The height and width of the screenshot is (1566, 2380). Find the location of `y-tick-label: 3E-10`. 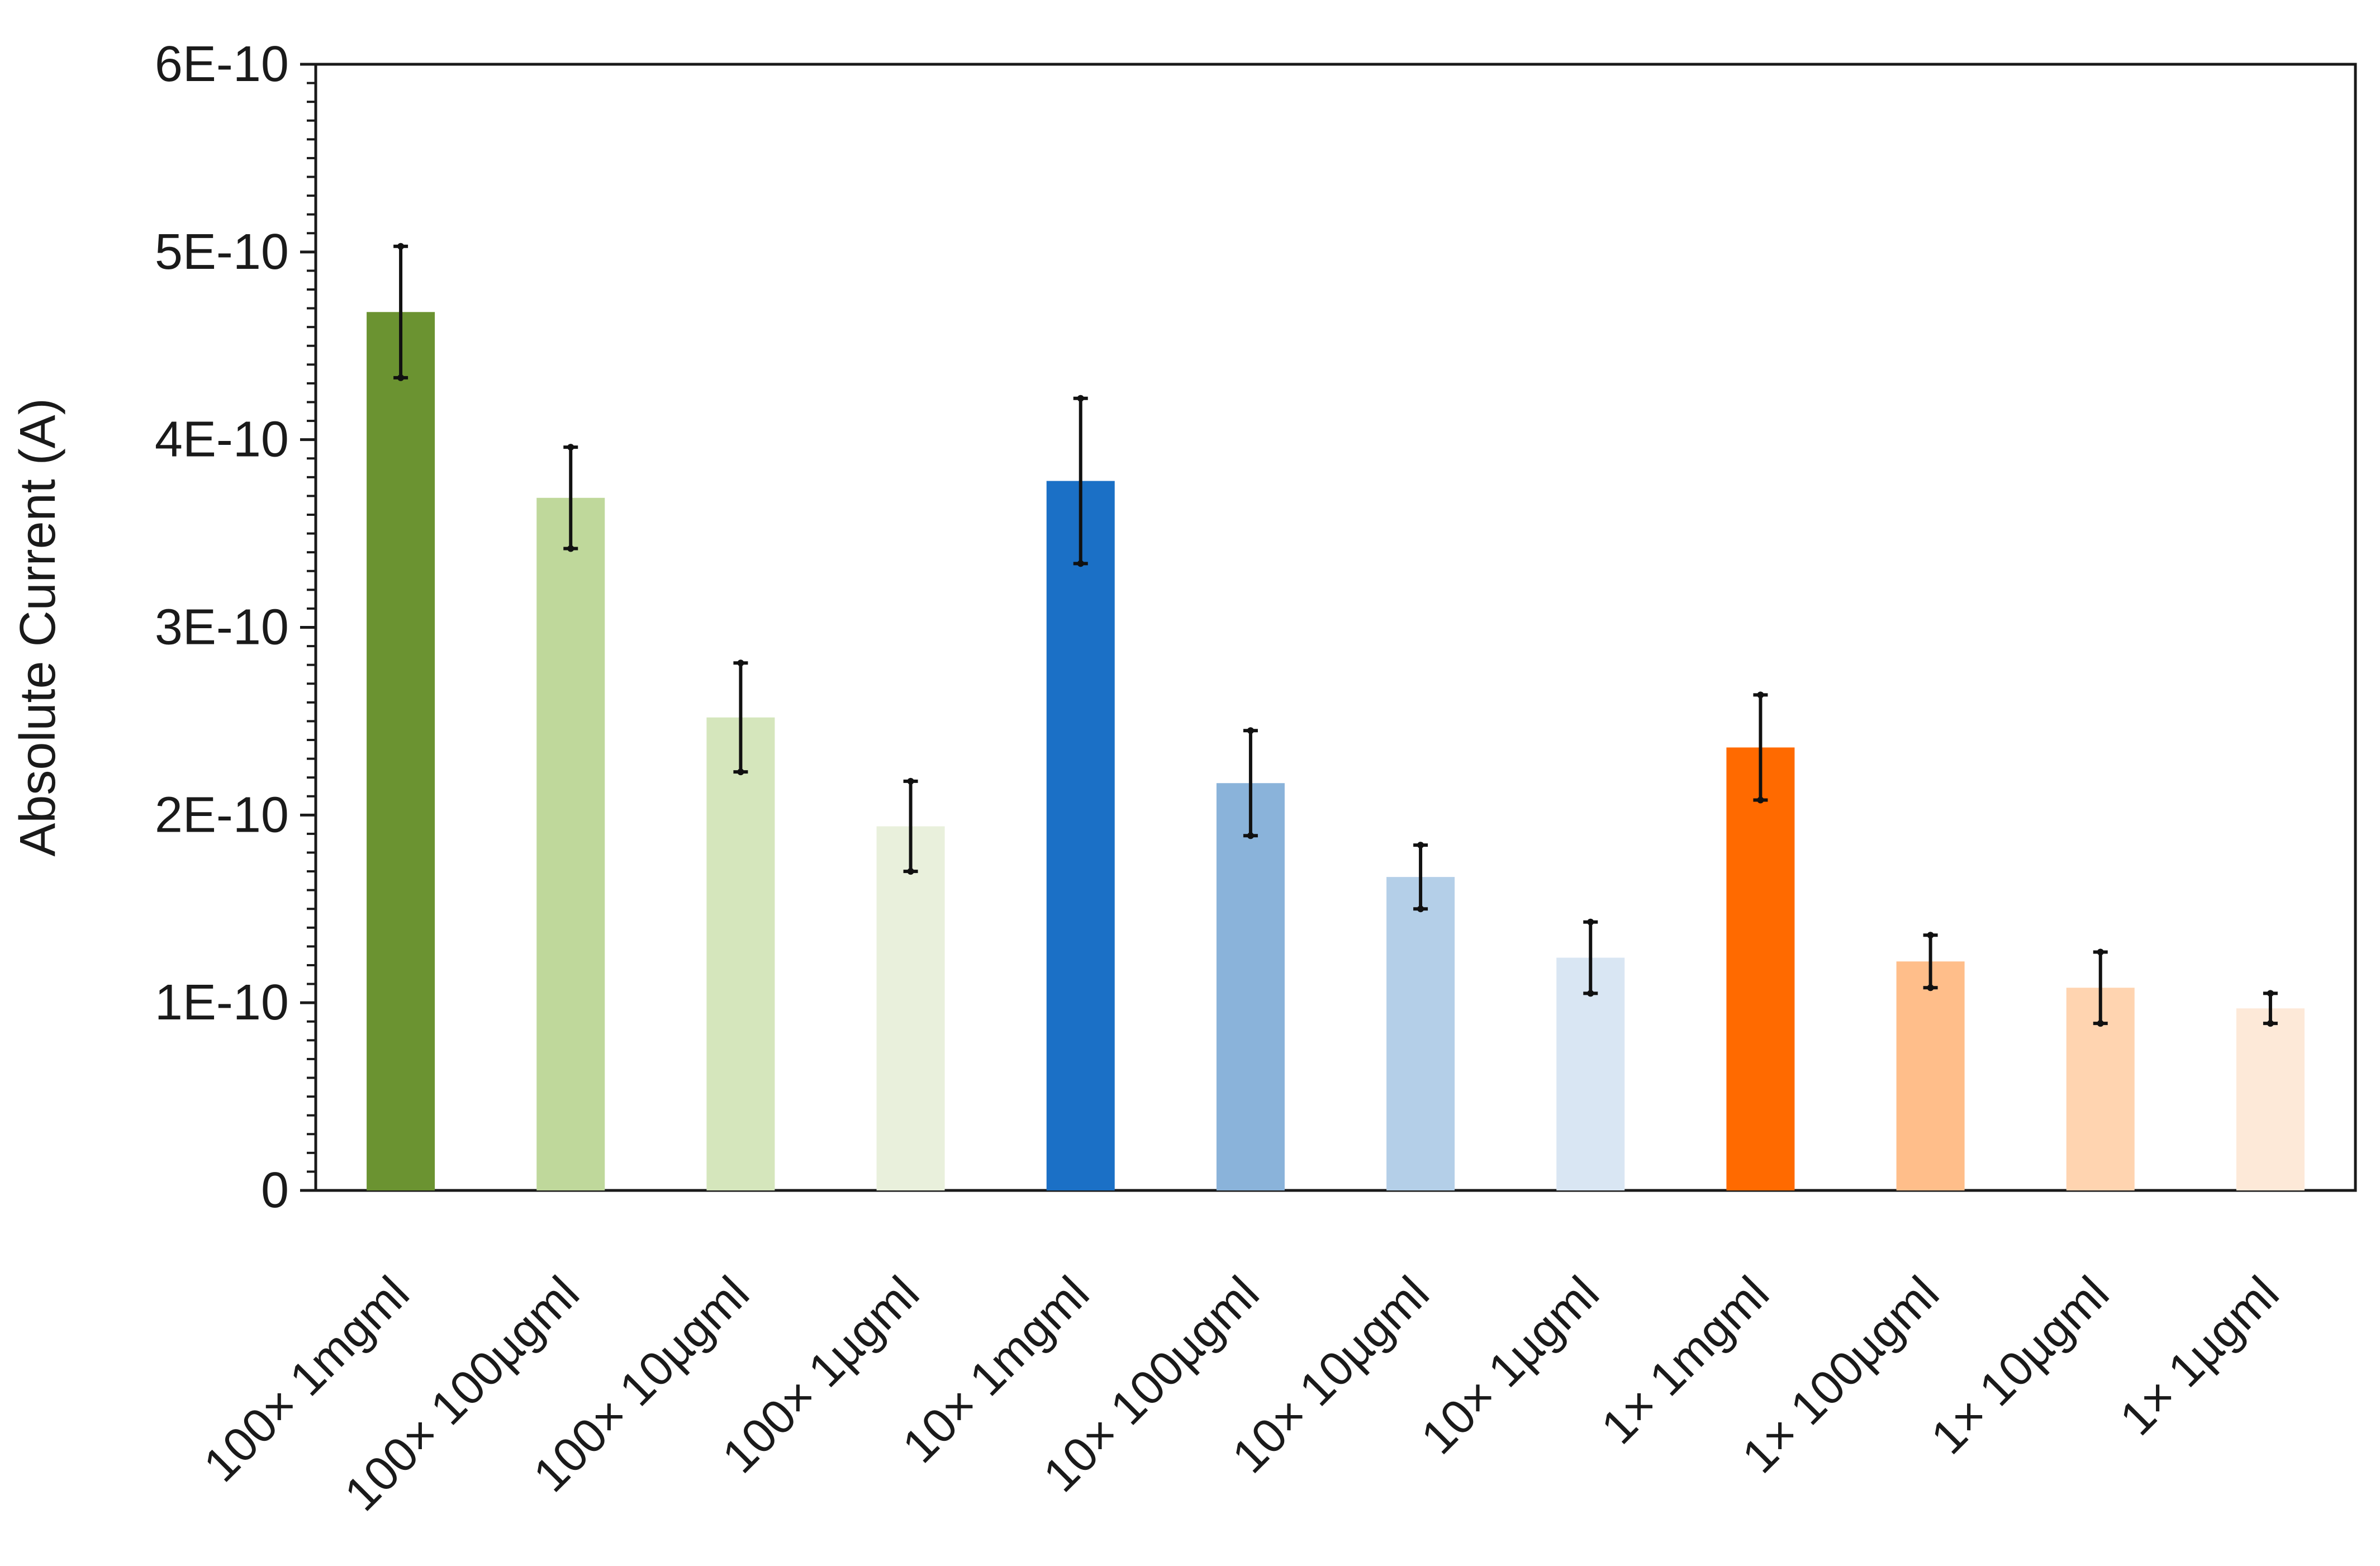

y-tick-label: 3E-10 is located at coordinates (222, 628).